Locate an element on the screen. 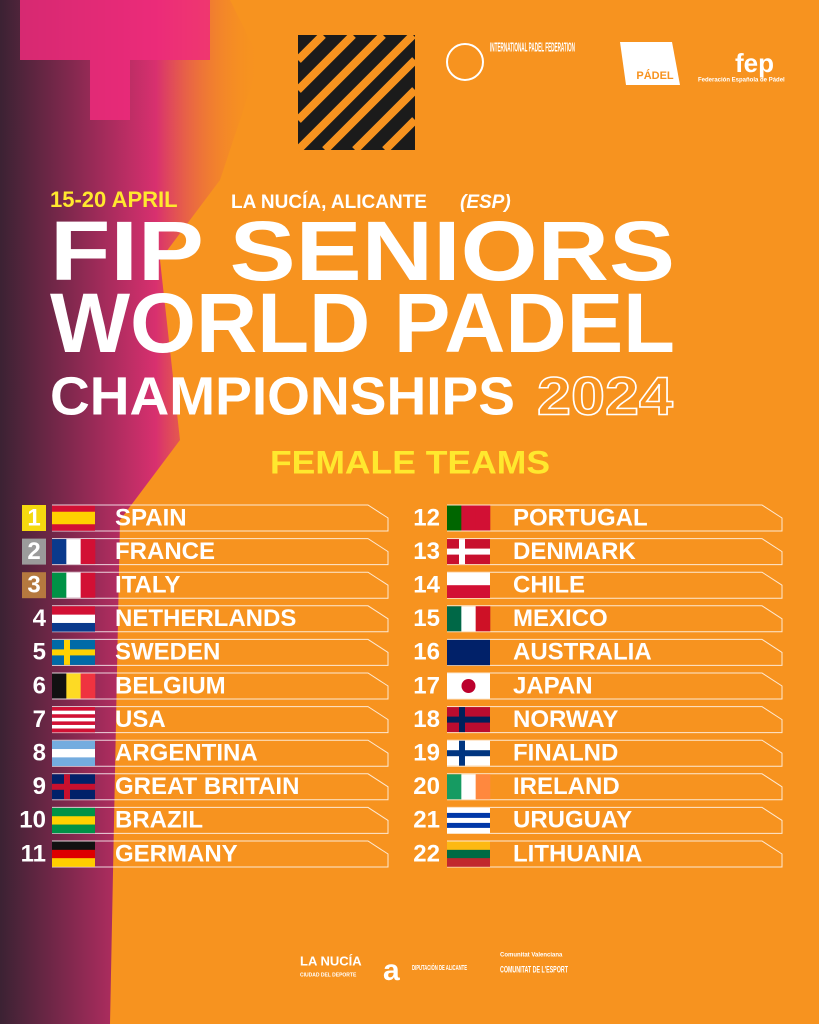  rank: 4 is located at coordinates (40, 618).